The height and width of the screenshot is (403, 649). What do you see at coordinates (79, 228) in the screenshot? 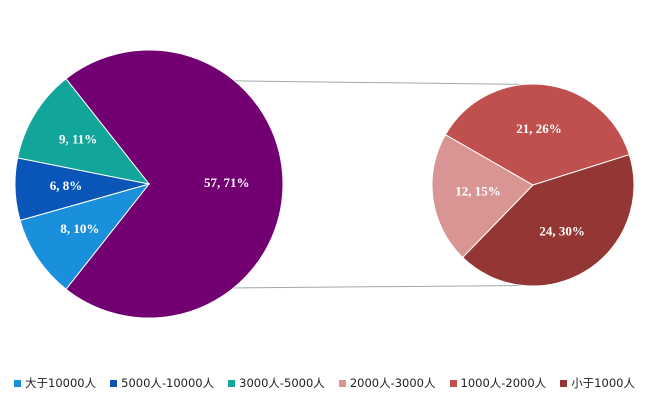
I see `slice-label-main-0: 8, 10%` at bounding box center [79, 228].